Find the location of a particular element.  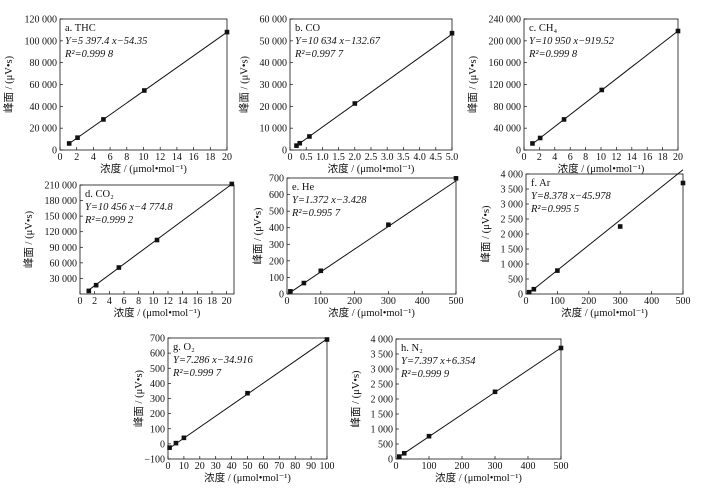

panel-label: a. THC is located at coordinates (80, 28).